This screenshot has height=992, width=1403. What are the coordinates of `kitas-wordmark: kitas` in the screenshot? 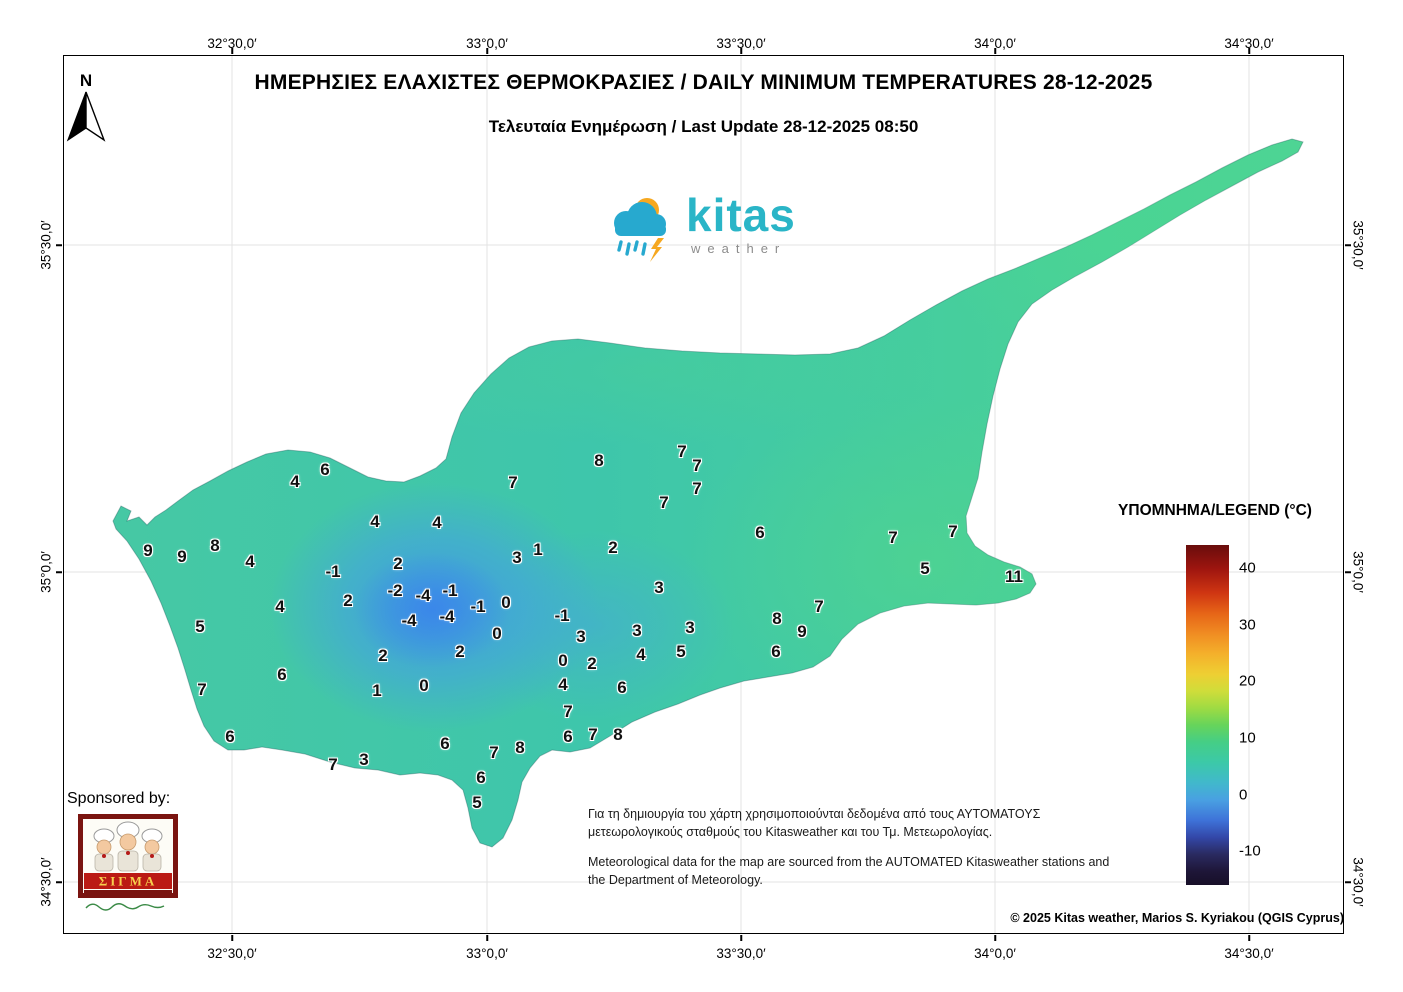 It's located at (741, 215).